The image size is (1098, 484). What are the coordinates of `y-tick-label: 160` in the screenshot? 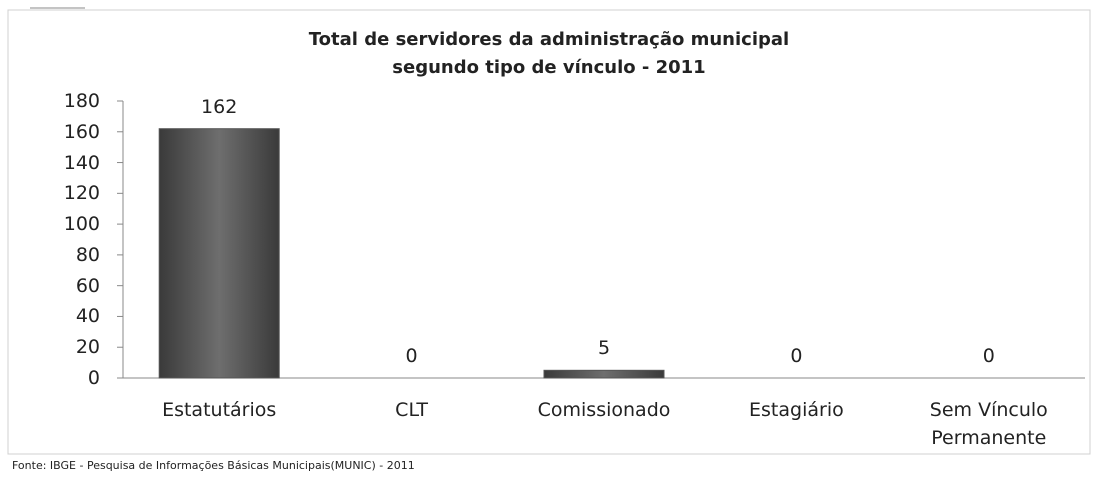 It's located at (81, 131).